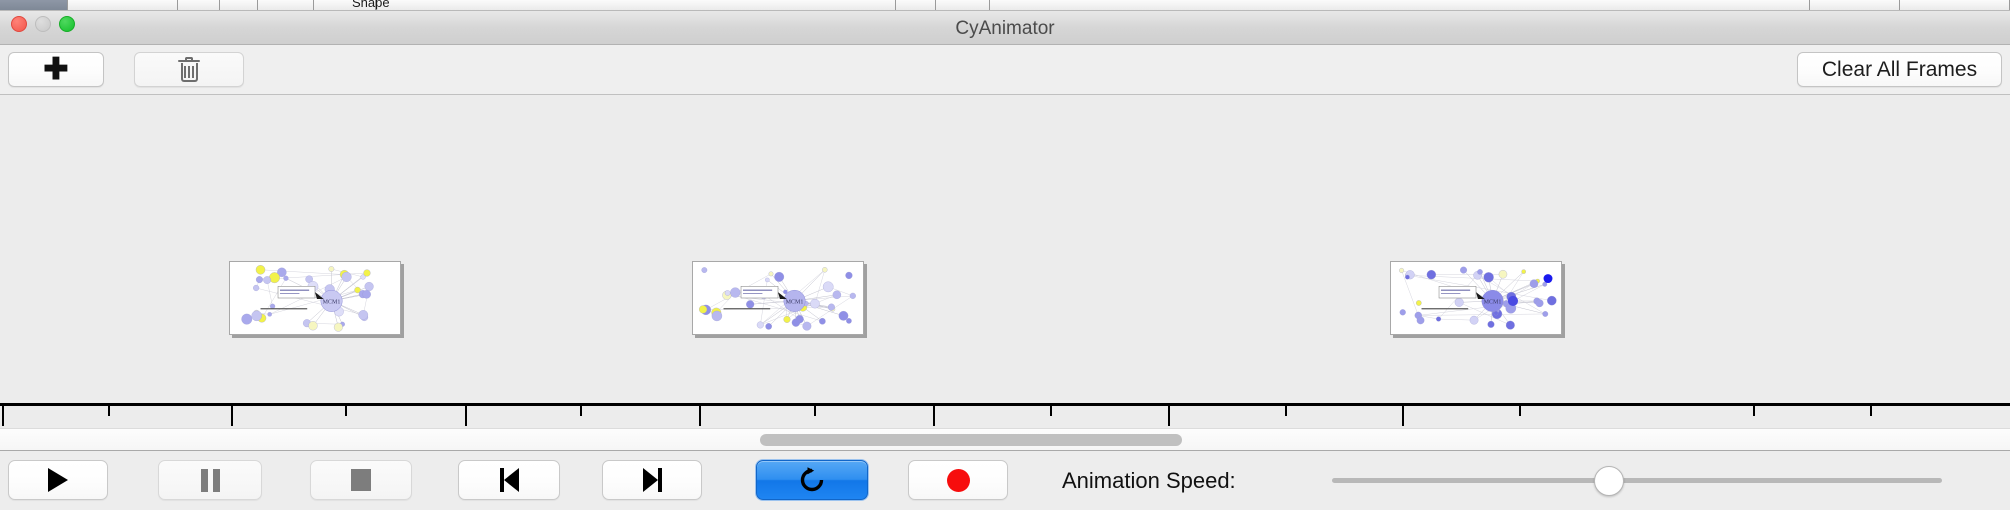  I want to click on timeline-scrollbar-thumb, so click(971, 440).